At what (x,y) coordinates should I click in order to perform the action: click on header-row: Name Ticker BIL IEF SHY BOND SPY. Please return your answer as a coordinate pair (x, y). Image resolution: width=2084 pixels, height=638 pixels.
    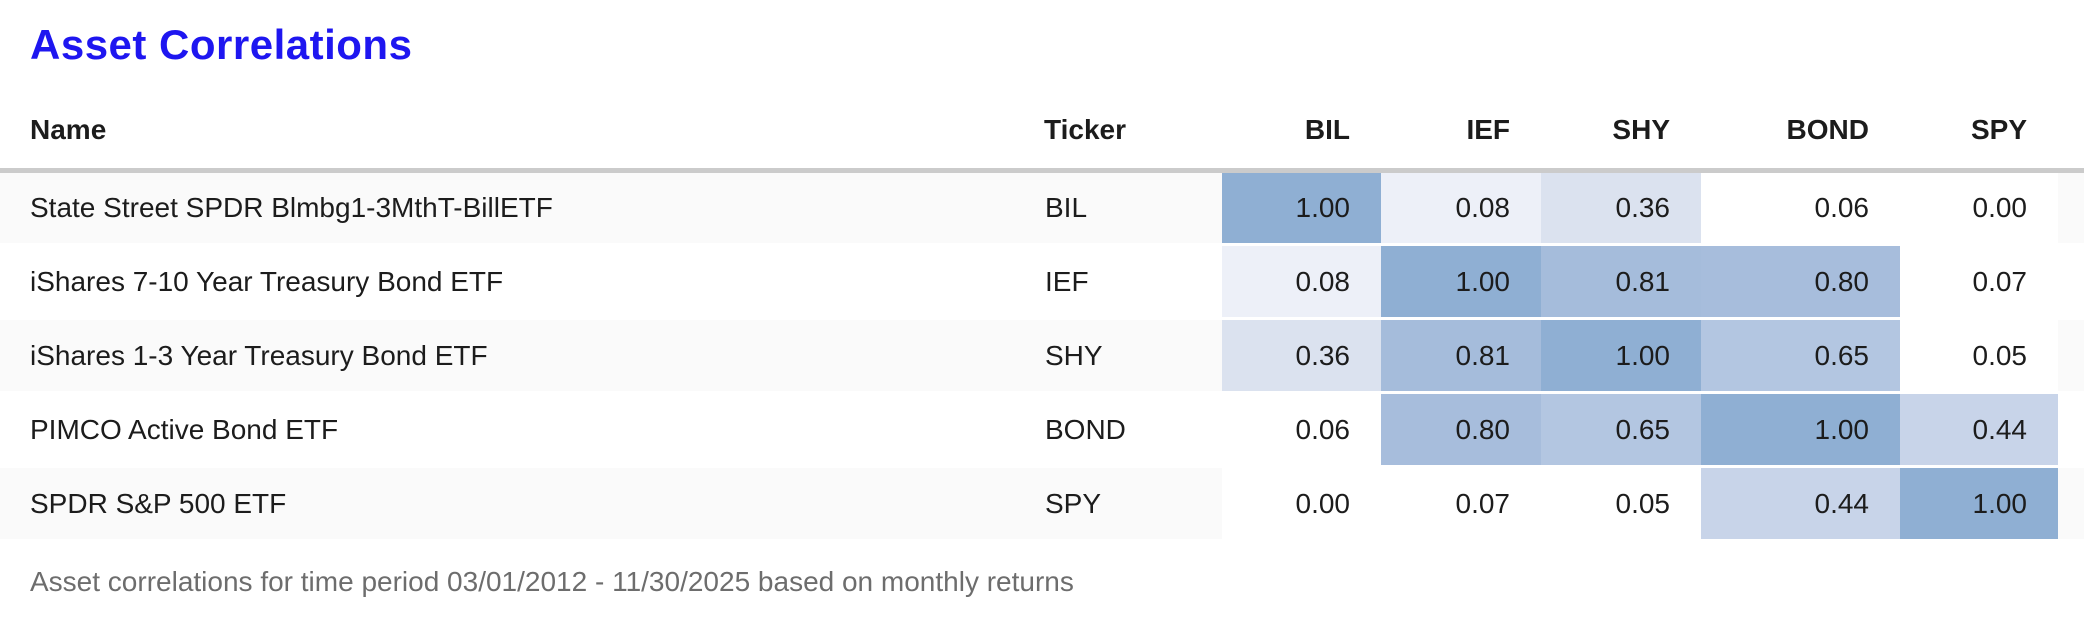
    Looking at the image, I should click on (1042, 136).